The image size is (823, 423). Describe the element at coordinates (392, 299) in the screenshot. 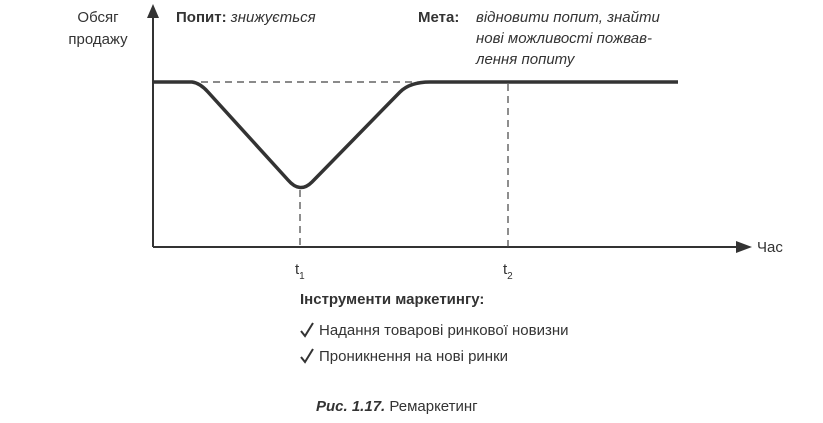

I see `tools-title: Інструменти маркетингу:` at that location.